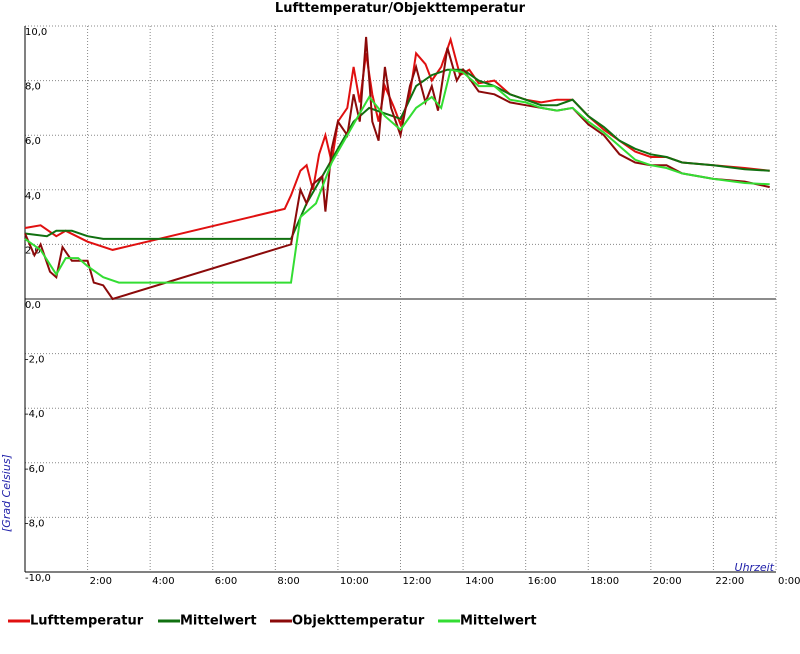 The image size is (800, 654). Describe the element at coordinates (35, 469) in the screenshot. I see `y-tick-label: -6,0` at that location.